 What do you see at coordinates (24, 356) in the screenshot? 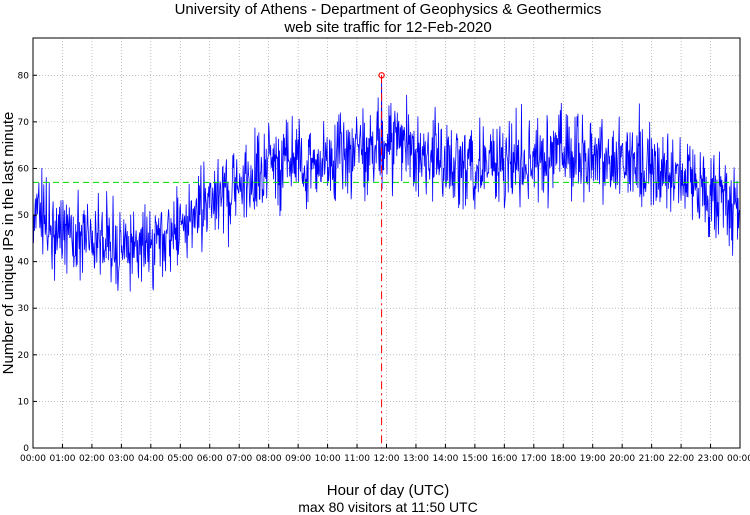
I see `y-tick-label: 20` at bounding box center [24, 356].